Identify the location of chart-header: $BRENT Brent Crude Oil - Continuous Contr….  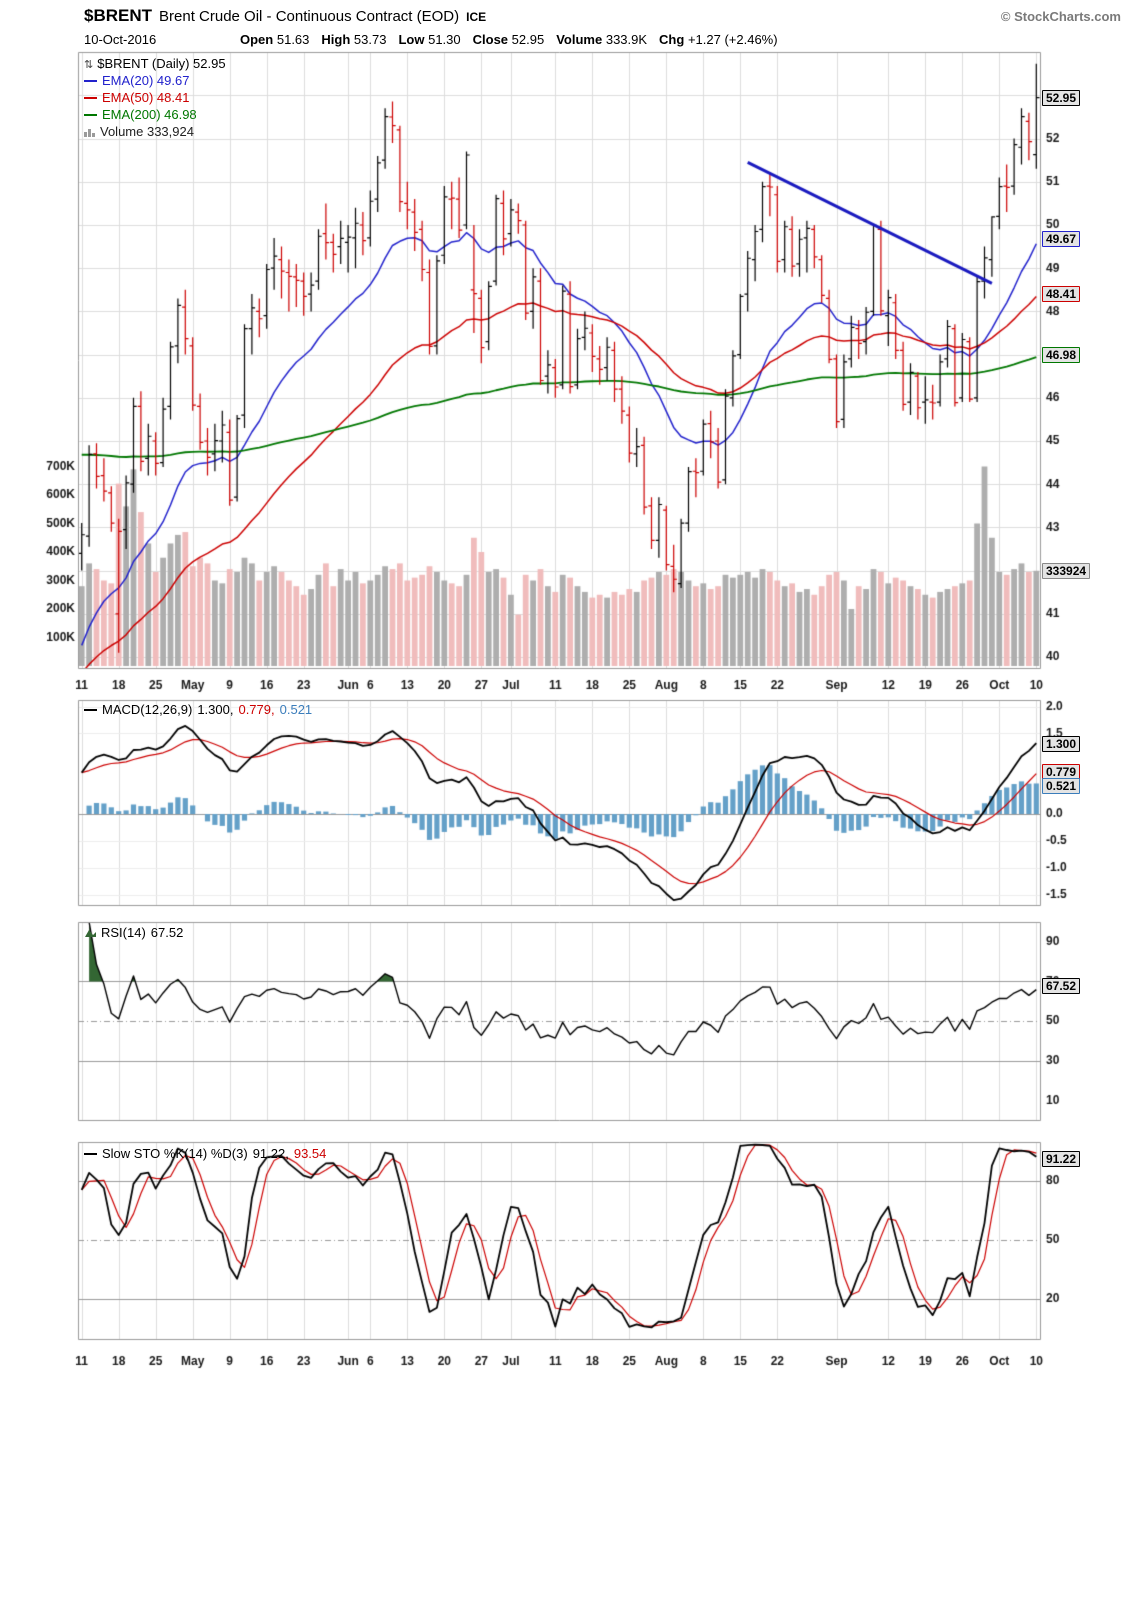
(285, 16).